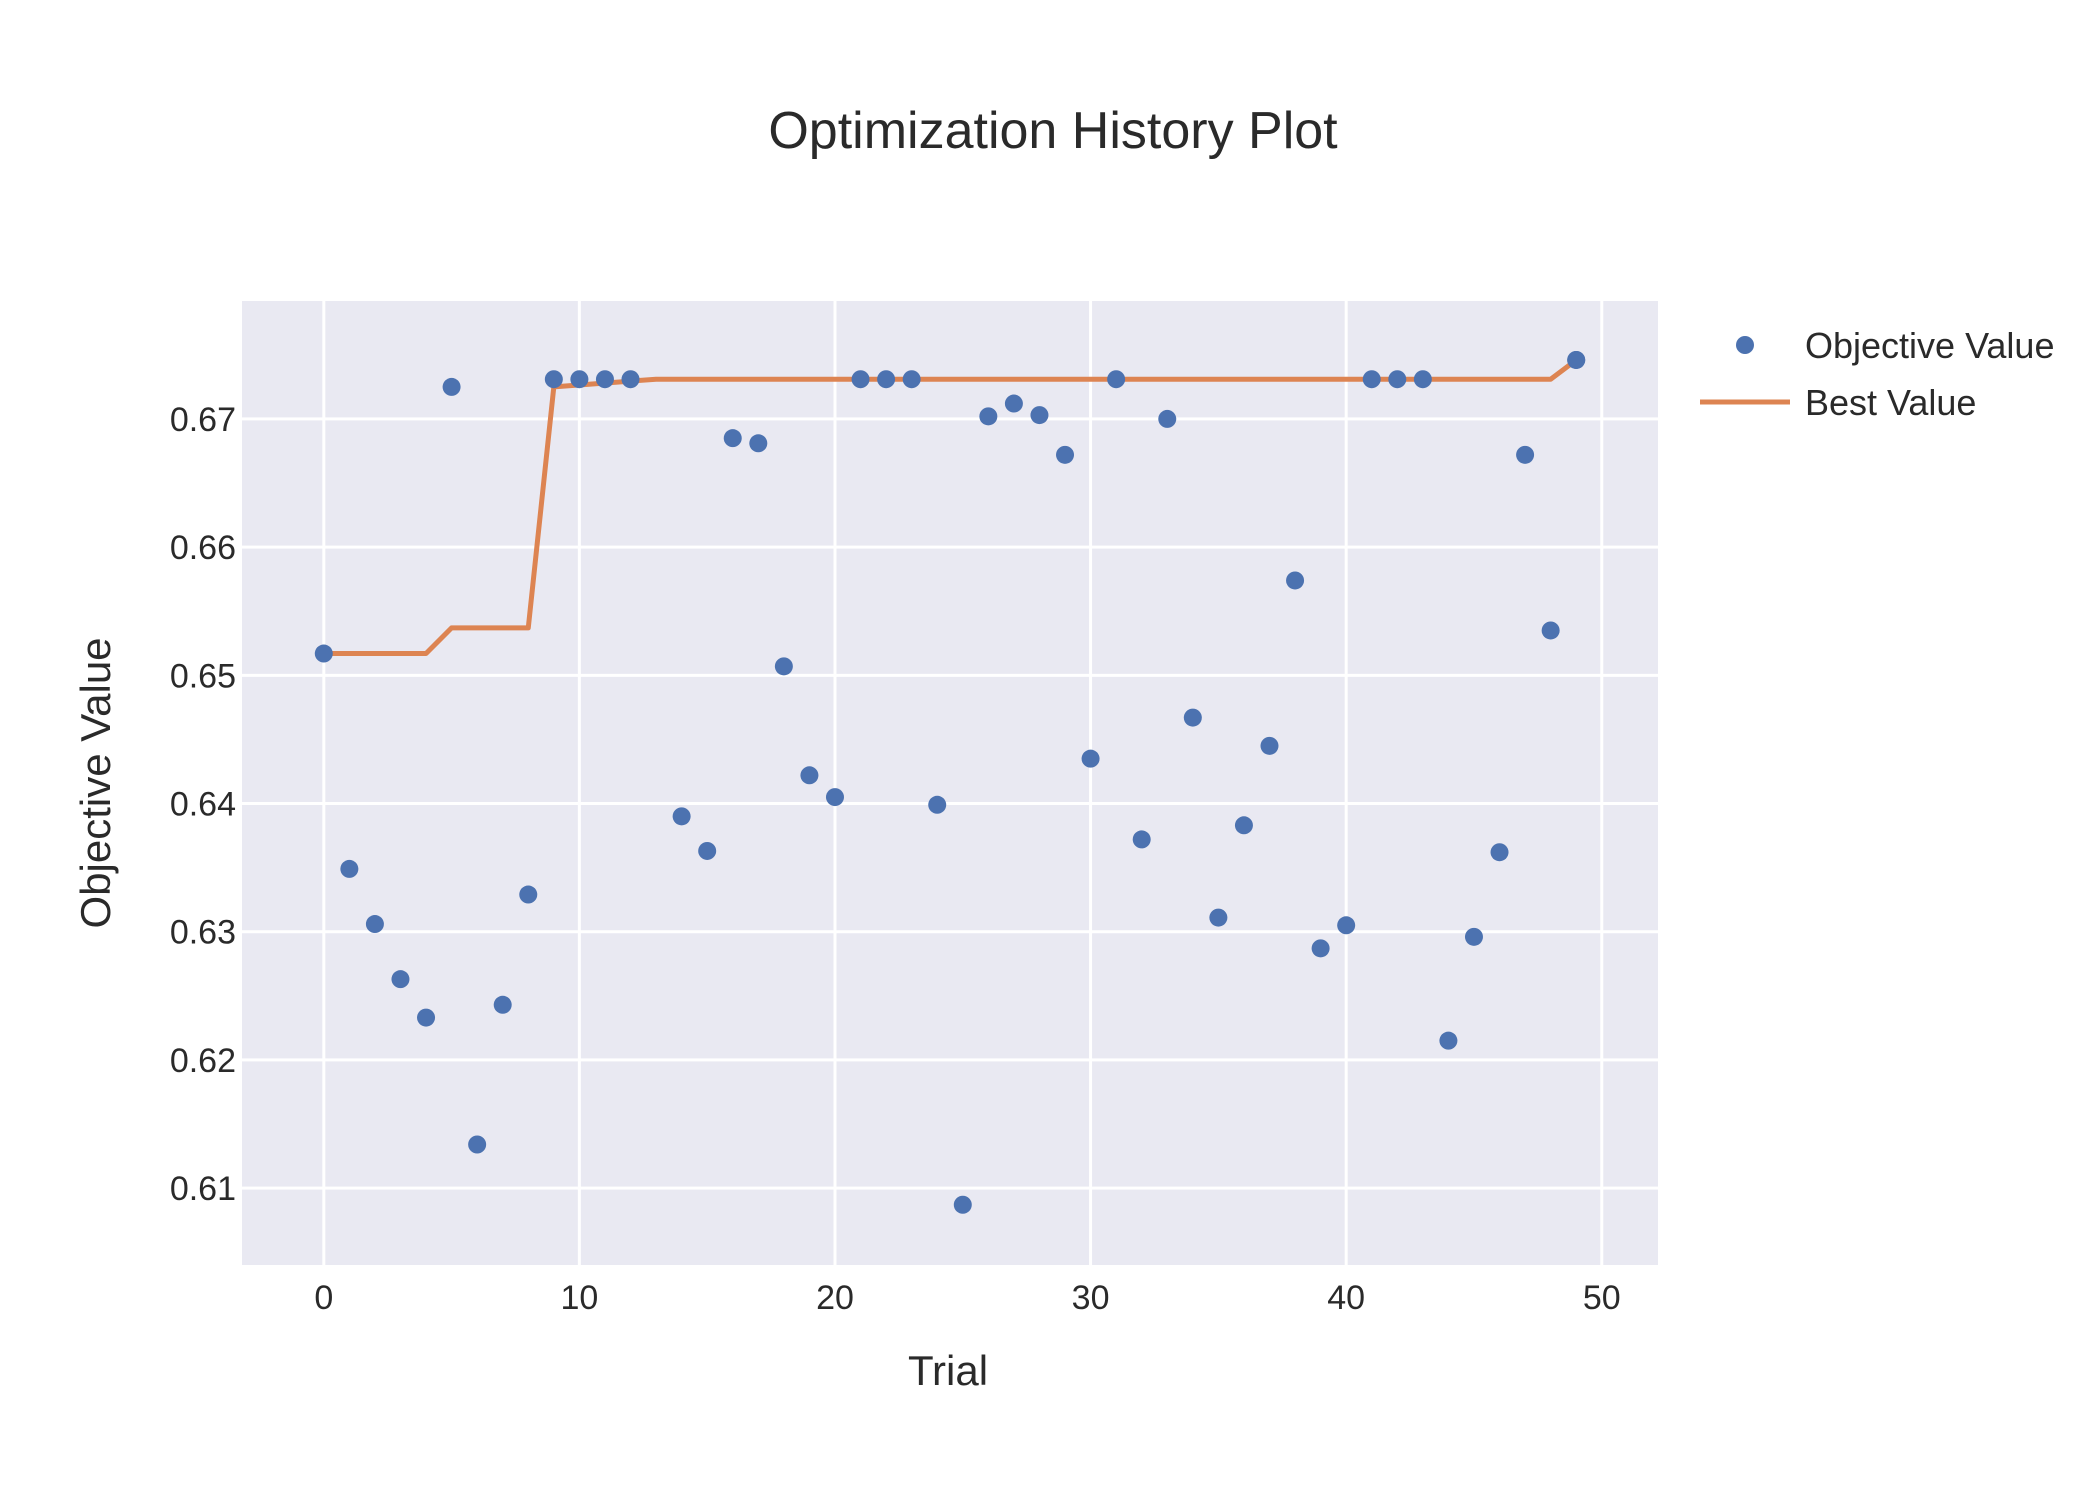  Describe the element at coordinates (323, 1298) in the screenshot. I see `x-tick-label: 0` at that location.